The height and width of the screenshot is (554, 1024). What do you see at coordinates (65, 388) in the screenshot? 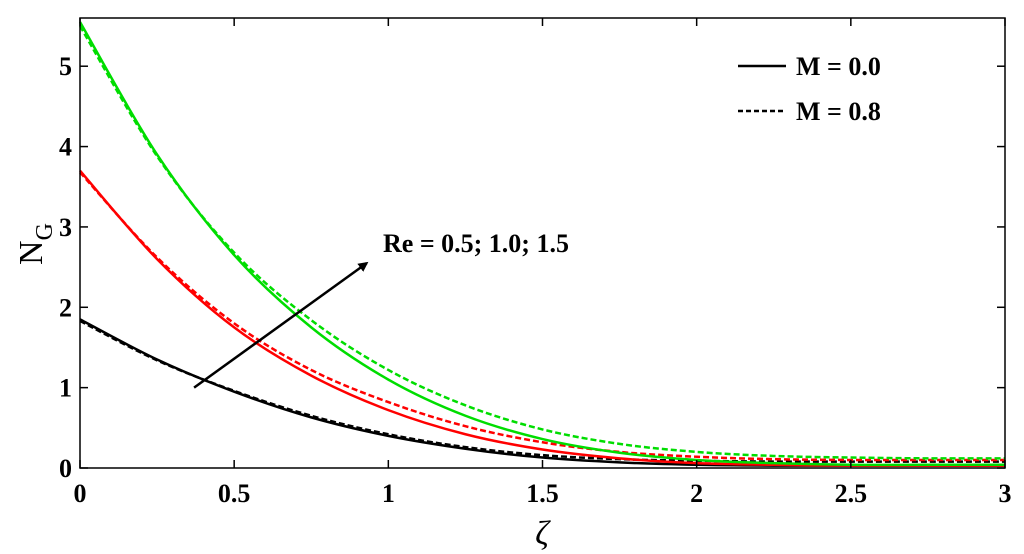
I see `y-tick-label: 1` at bounding box center [65, 388].